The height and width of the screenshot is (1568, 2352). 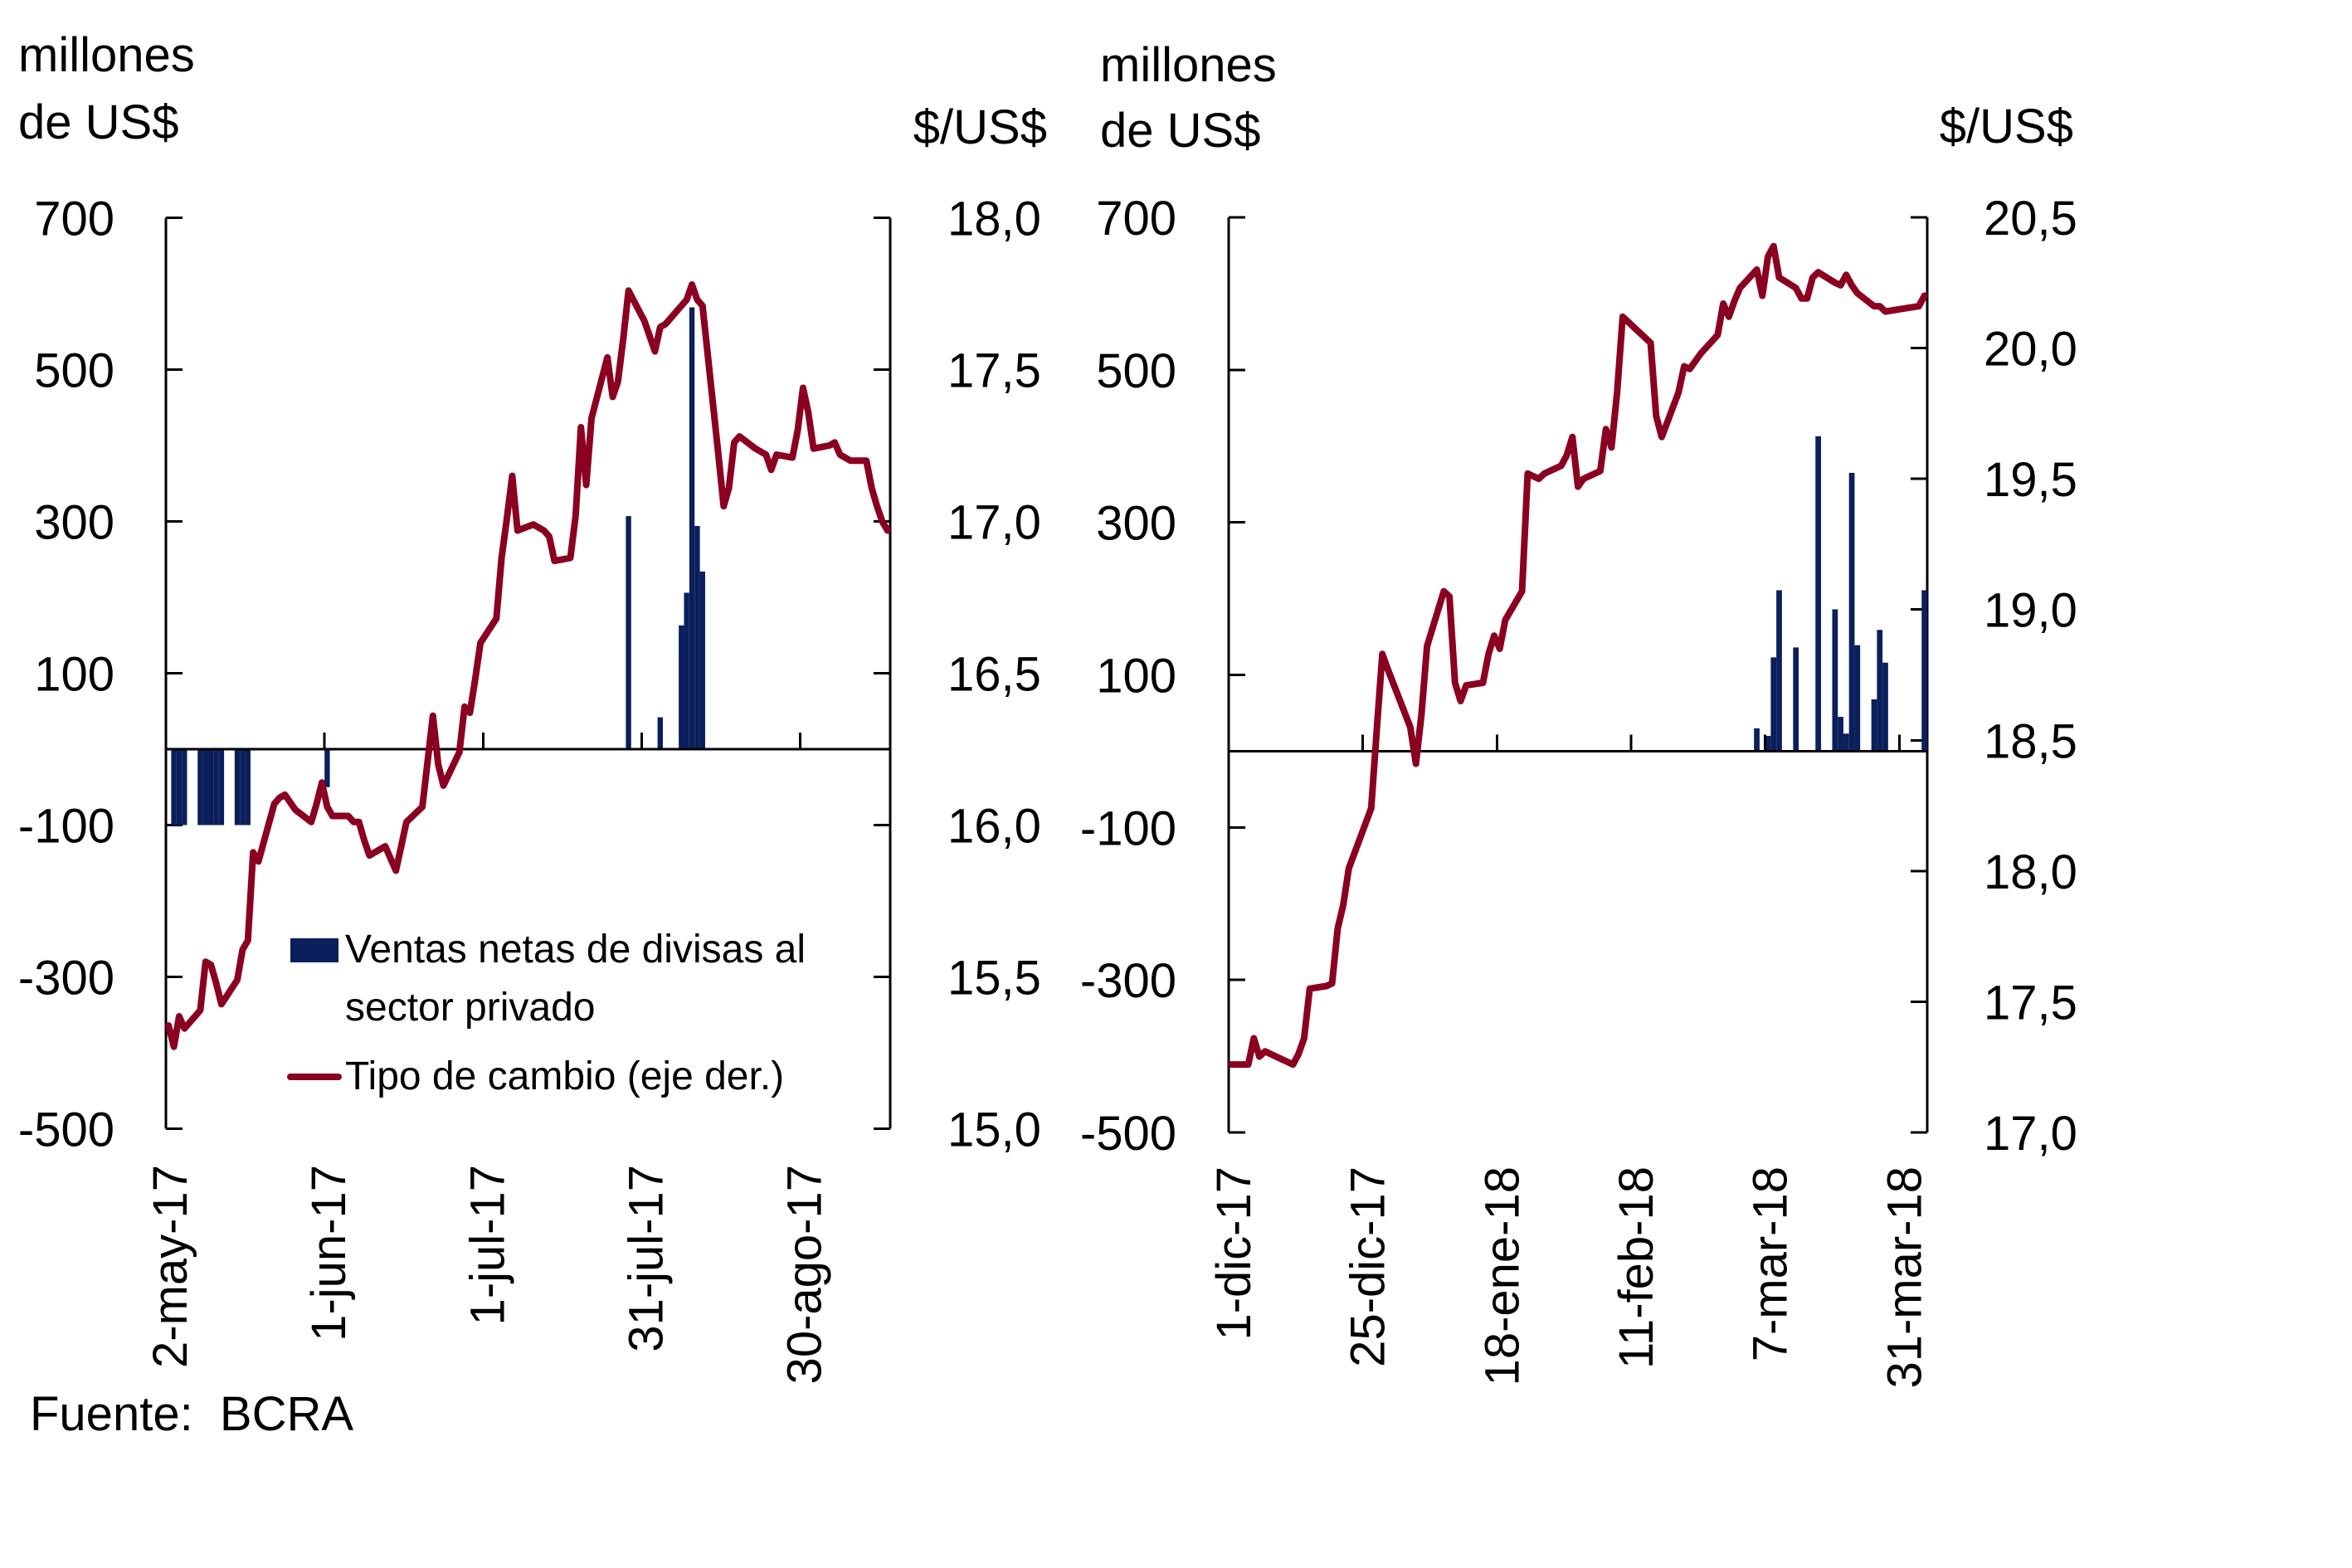 I want to click on right-y-tick-label: 19,0, so click(x=2030, y=611).